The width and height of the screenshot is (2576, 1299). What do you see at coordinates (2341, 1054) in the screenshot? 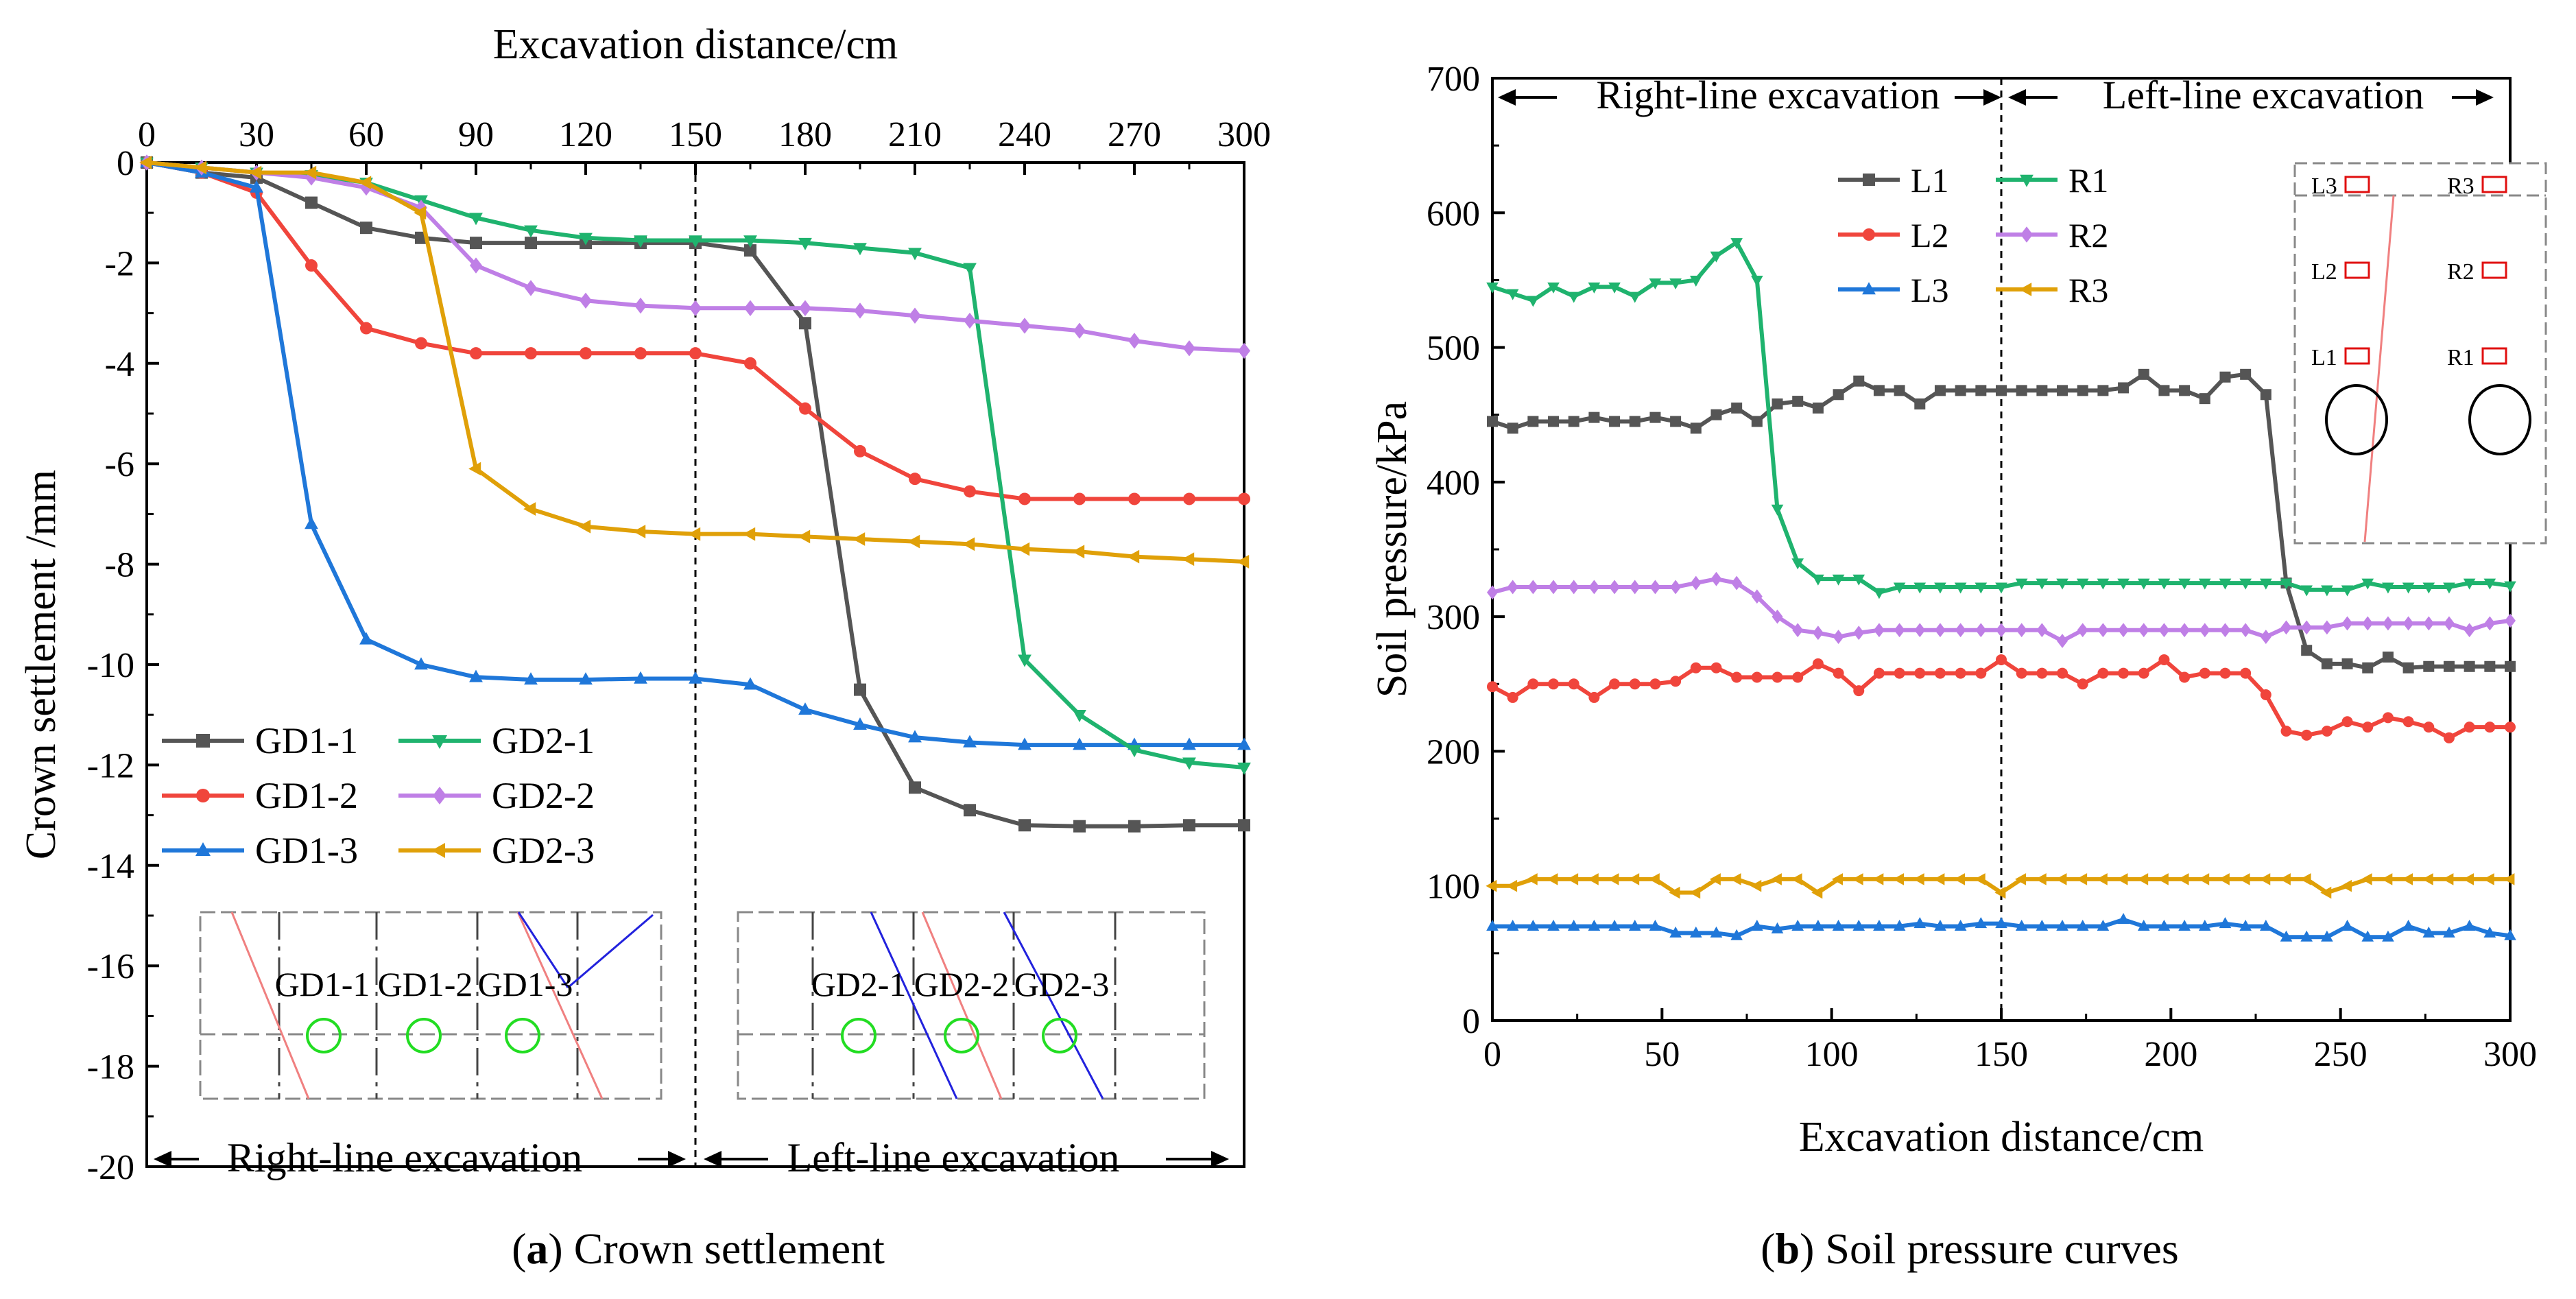
I see `x-tick-label: 250` at bounding box center [2341, 1054].